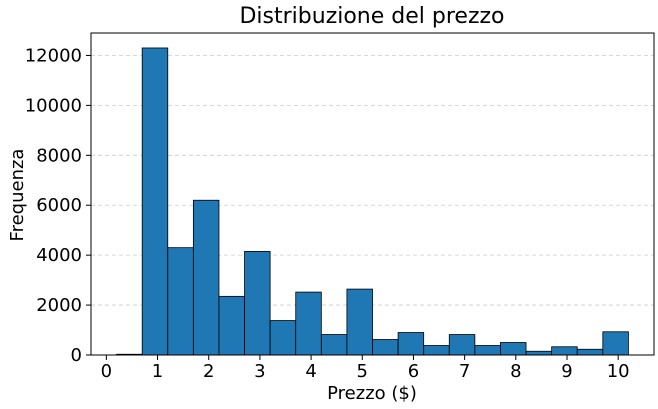  Describe the element at coordinates (371, 16) in the screenshot. I see `chart-title: Distribuzione del prezzo` at that location.